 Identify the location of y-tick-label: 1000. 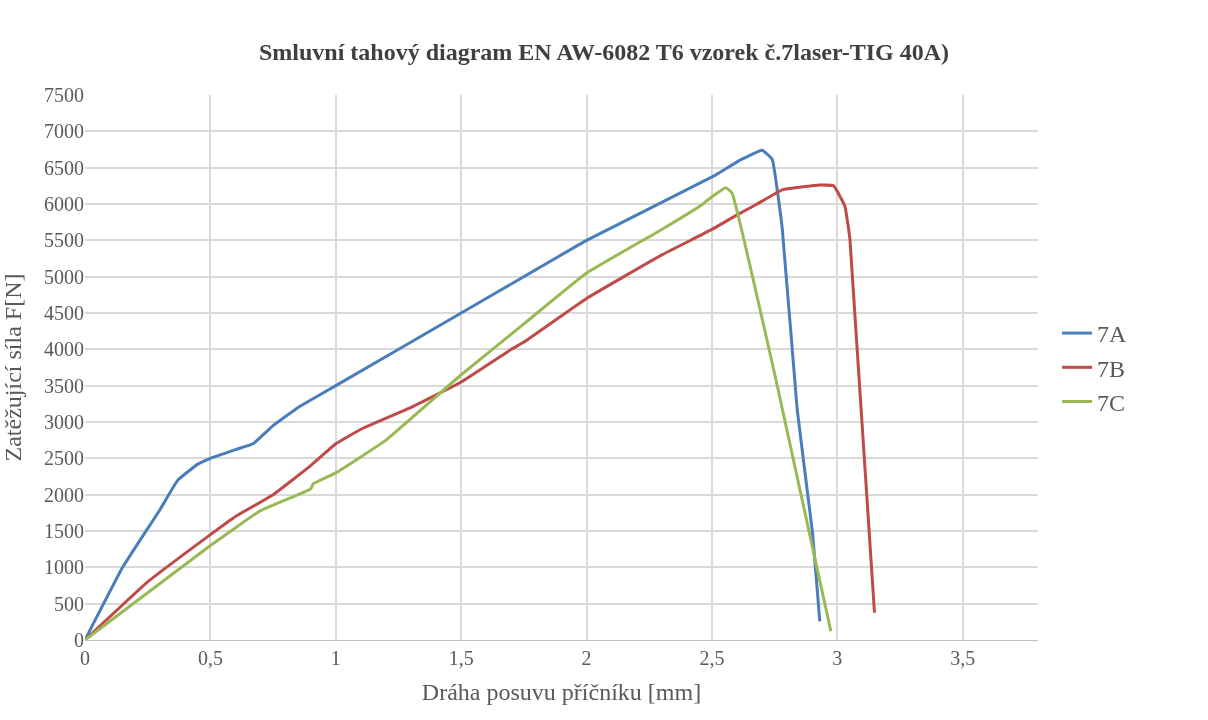
(64, 567).